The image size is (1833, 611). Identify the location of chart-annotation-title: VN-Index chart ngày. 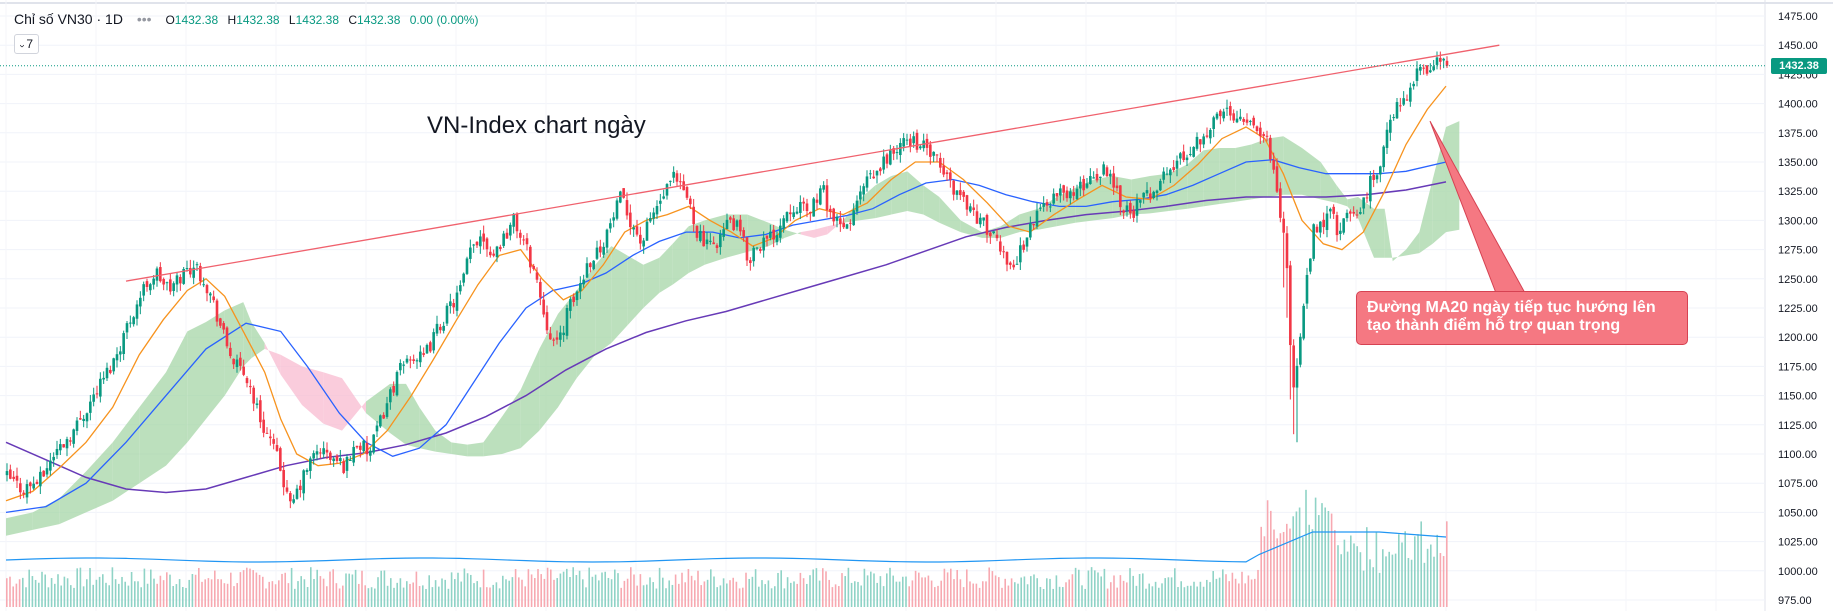
(536, 125).